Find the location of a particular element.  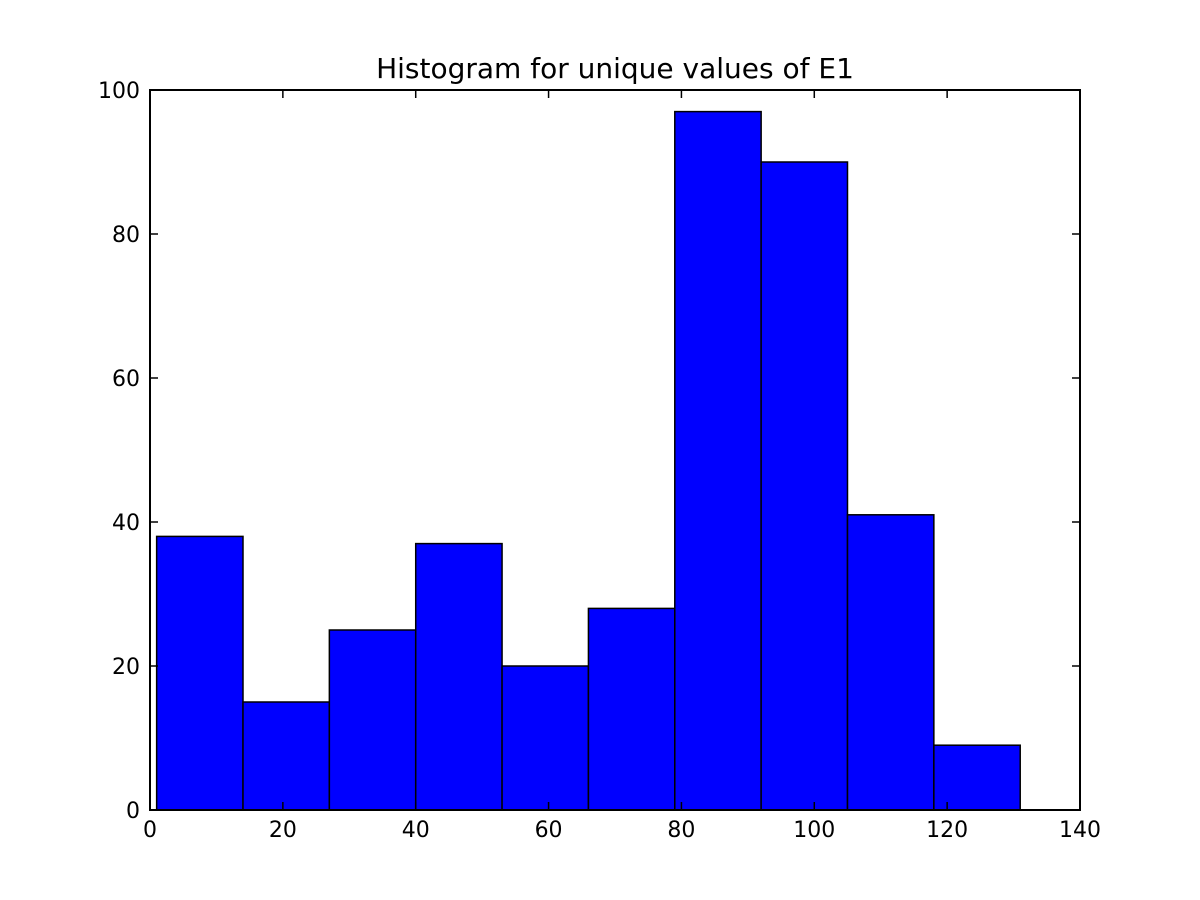

x-tick-label-7: 140 is located at coordinates (1080, 830).